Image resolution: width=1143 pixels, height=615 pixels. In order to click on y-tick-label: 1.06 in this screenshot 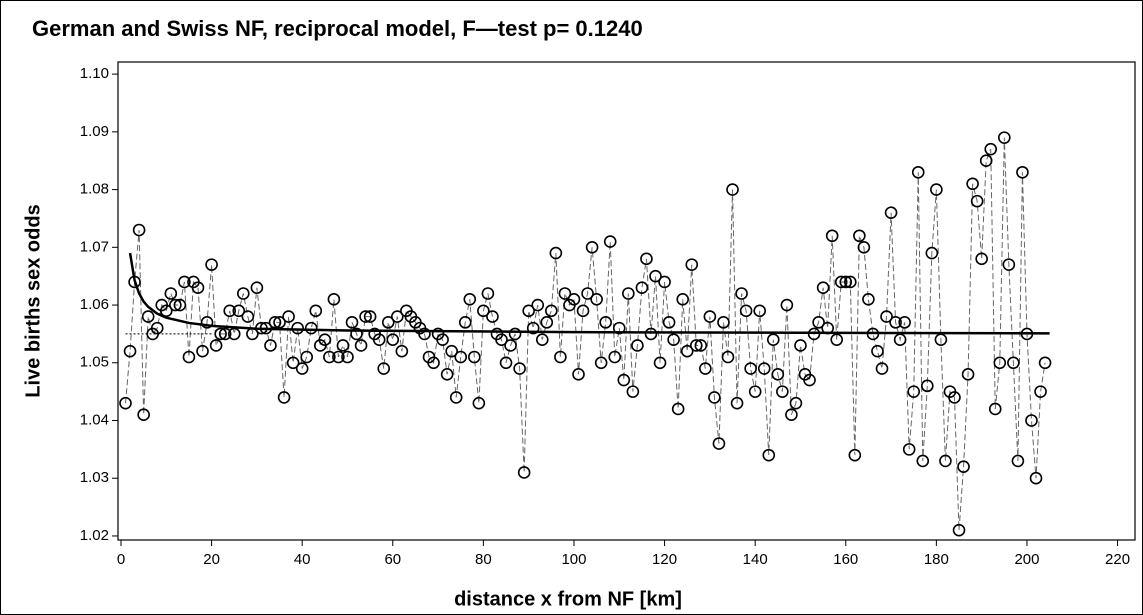, I will do `click(94, 304)`.